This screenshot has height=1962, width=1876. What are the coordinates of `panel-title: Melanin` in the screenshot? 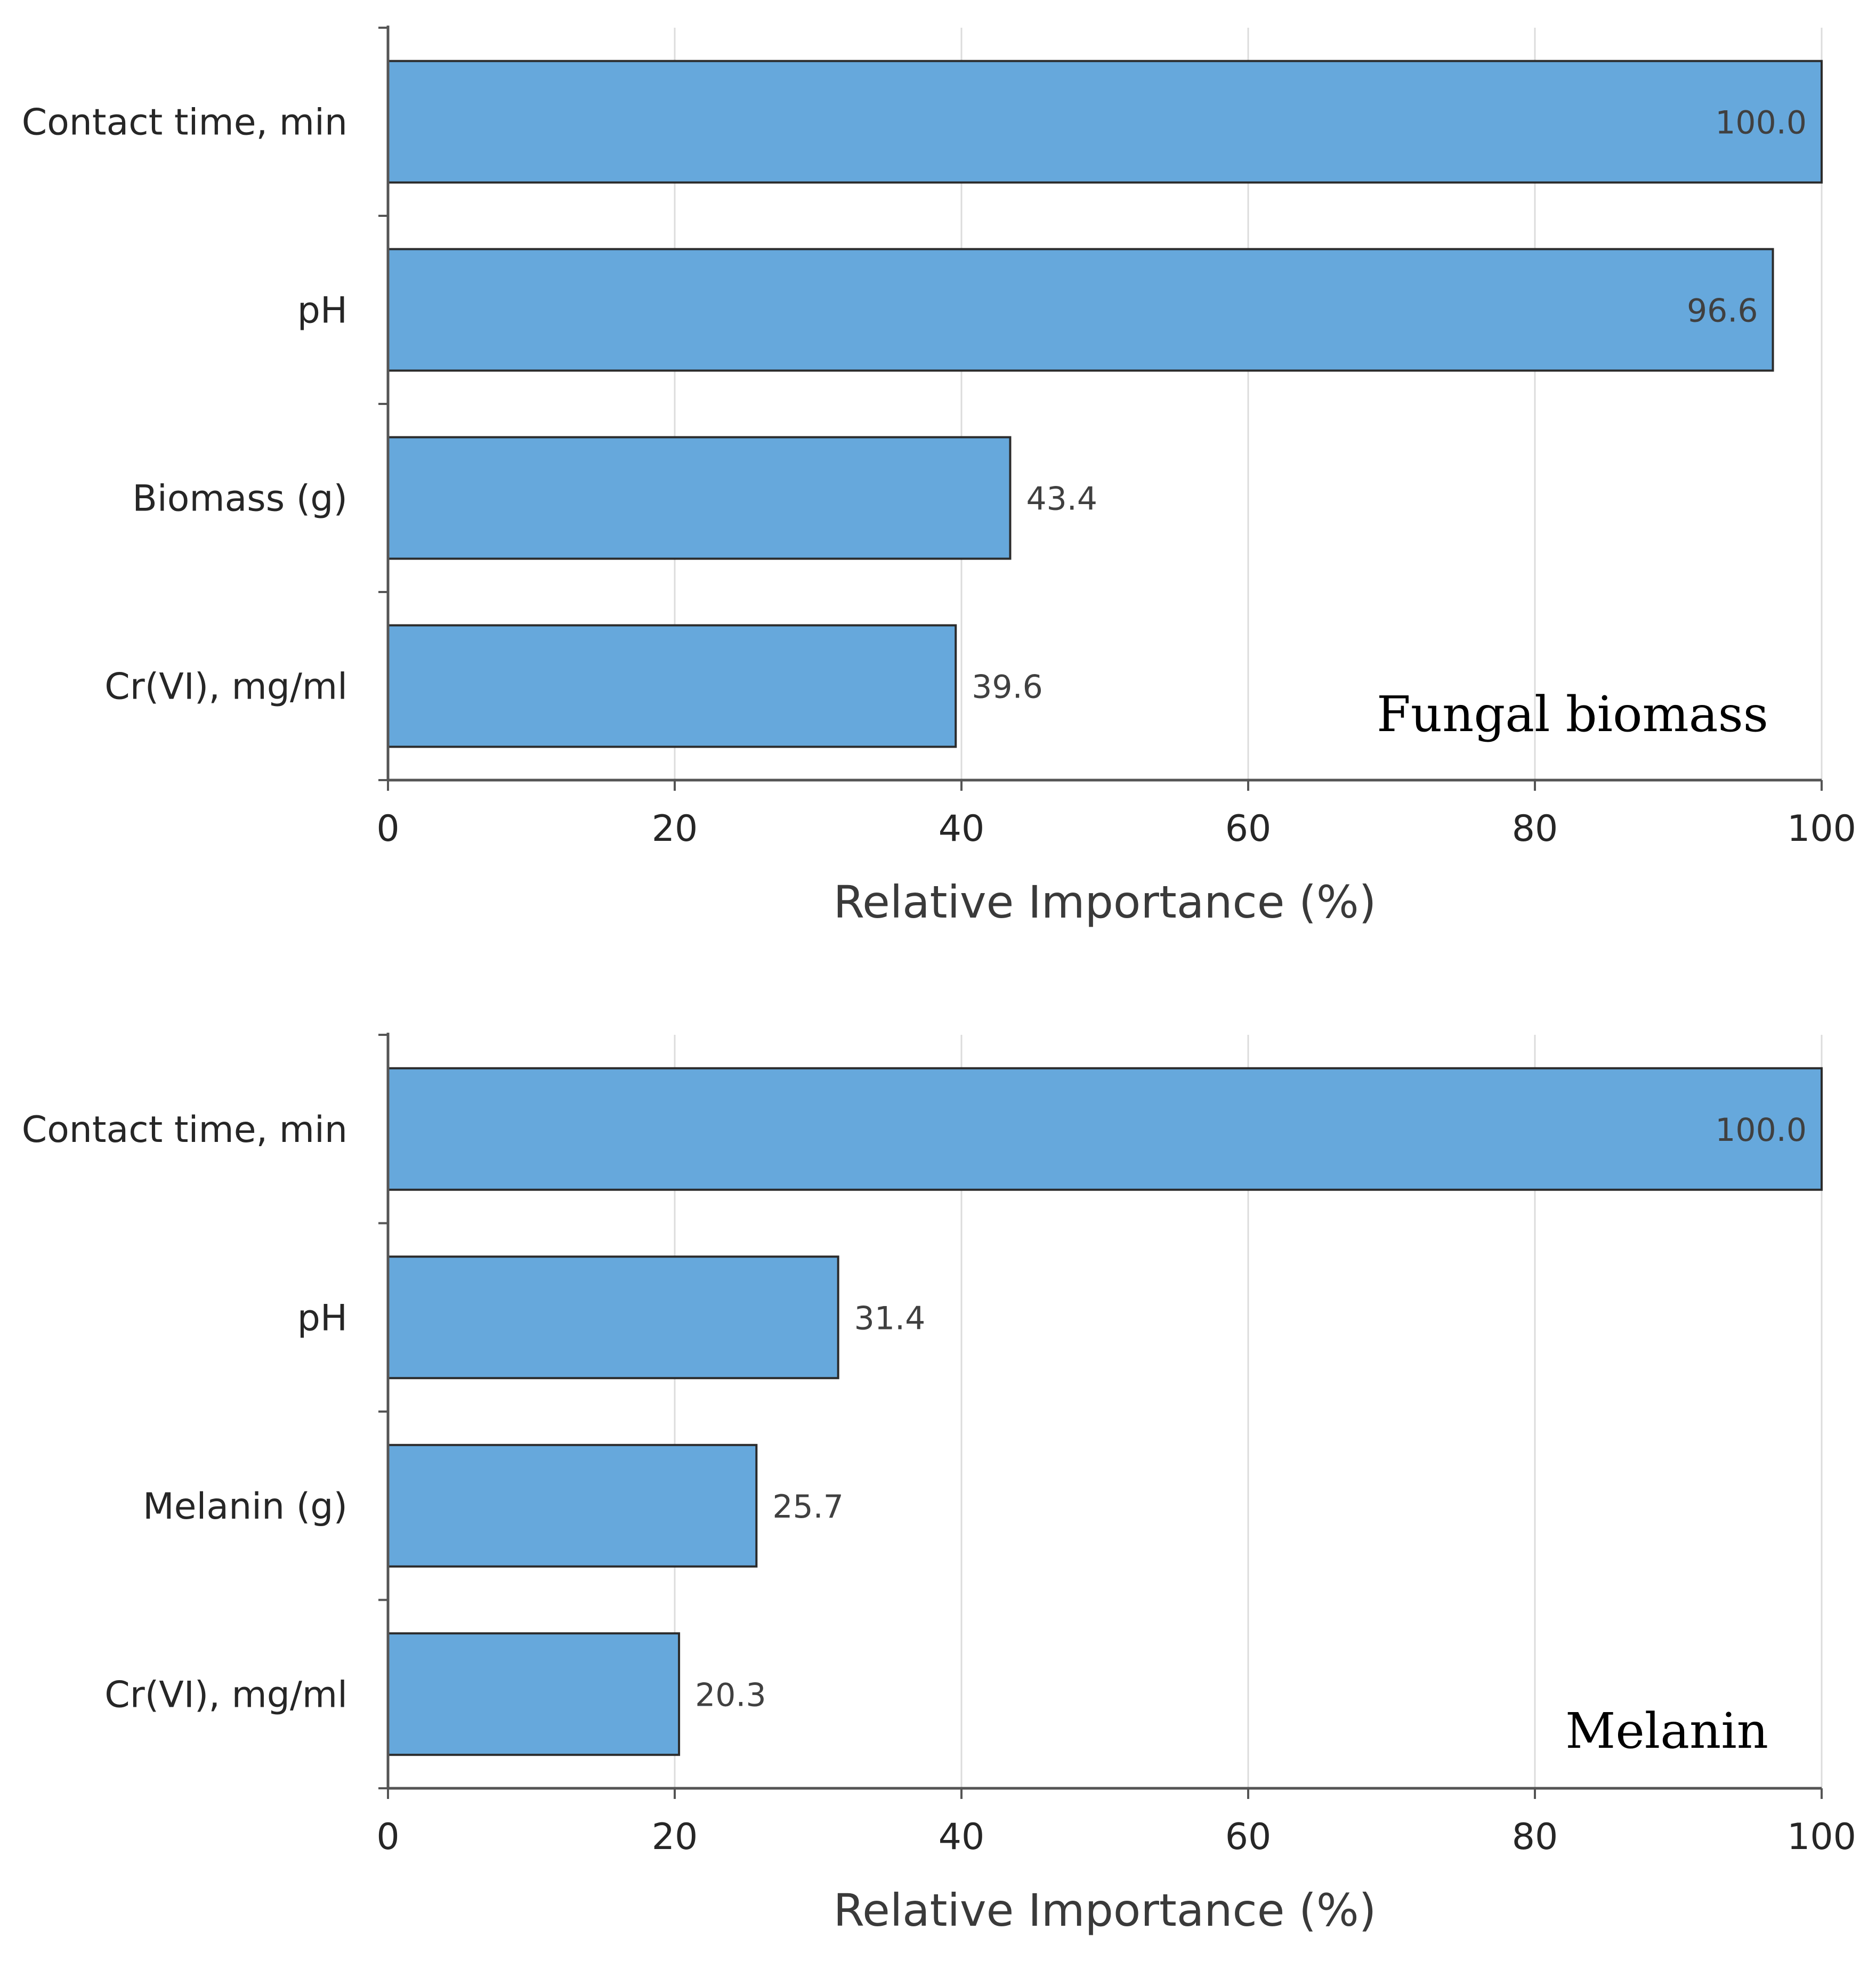 It's located at (1666, 1731).